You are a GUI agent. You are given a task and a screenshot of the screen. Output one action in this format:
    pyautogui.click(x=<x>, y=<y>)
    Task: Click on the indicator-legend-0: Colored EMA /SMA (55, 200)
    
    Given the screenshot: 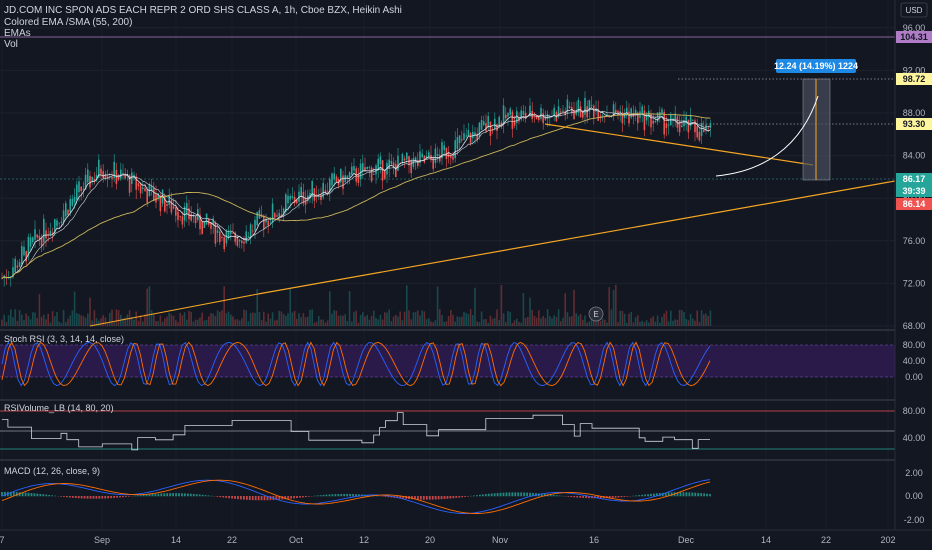 What is the action you would take?
    pyautogui.click(x=68, y=22)
    